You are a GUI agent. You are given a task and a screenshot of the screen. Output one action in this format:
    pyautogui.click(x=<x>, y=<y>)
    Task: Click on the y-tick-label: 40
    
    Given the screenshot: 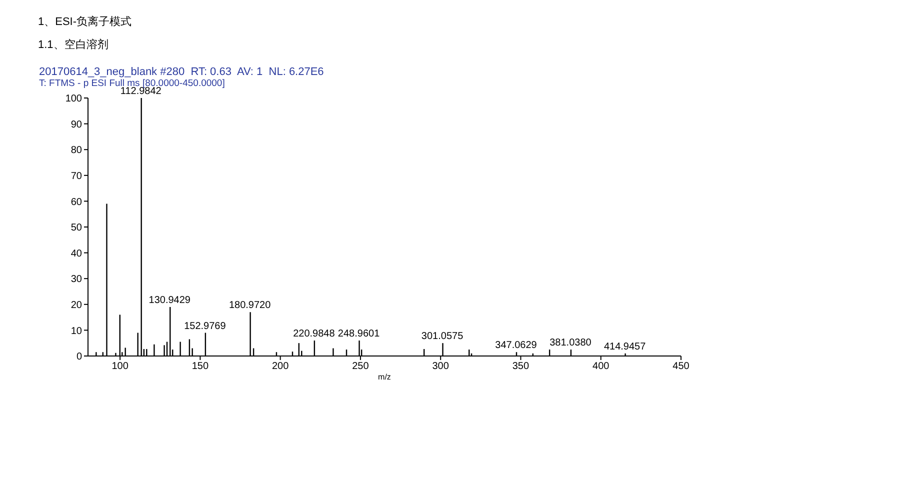 What is the action you would take?
    pyautogui.click(x=76, y=254)
    